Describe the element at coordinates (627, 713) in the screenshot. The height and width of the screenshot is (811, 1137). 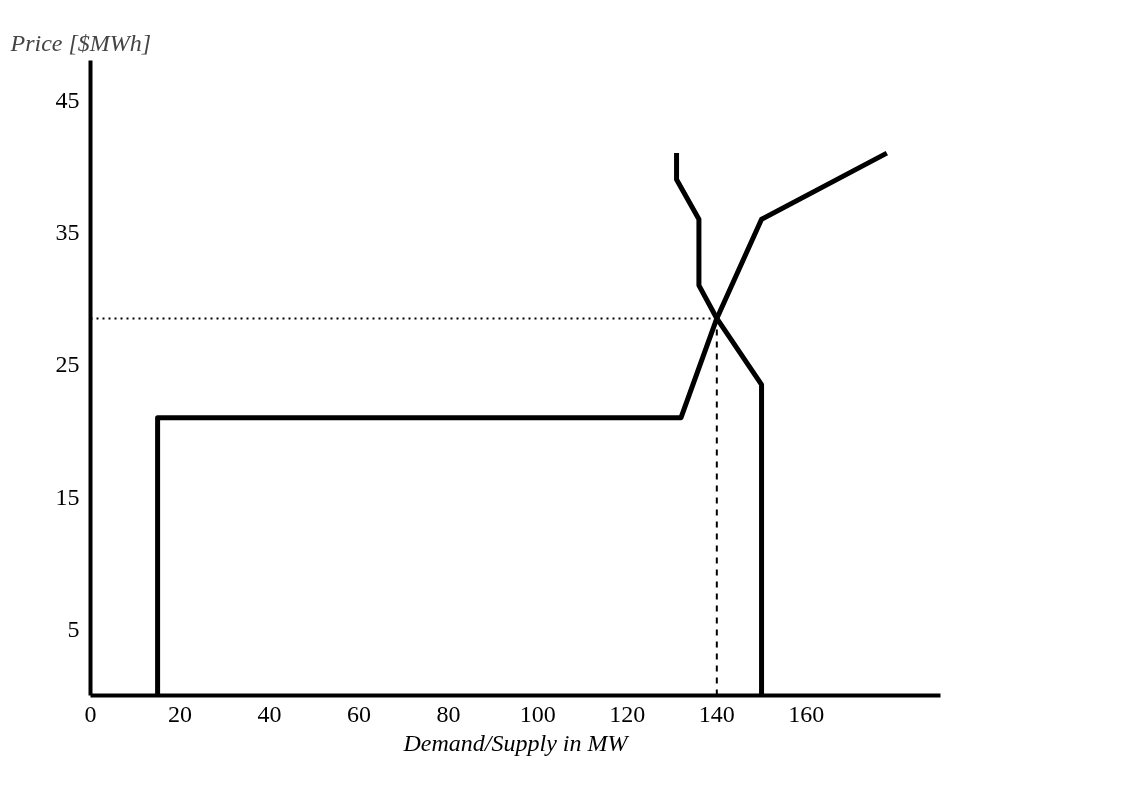
I see `x-tick-label: 120` at that location.